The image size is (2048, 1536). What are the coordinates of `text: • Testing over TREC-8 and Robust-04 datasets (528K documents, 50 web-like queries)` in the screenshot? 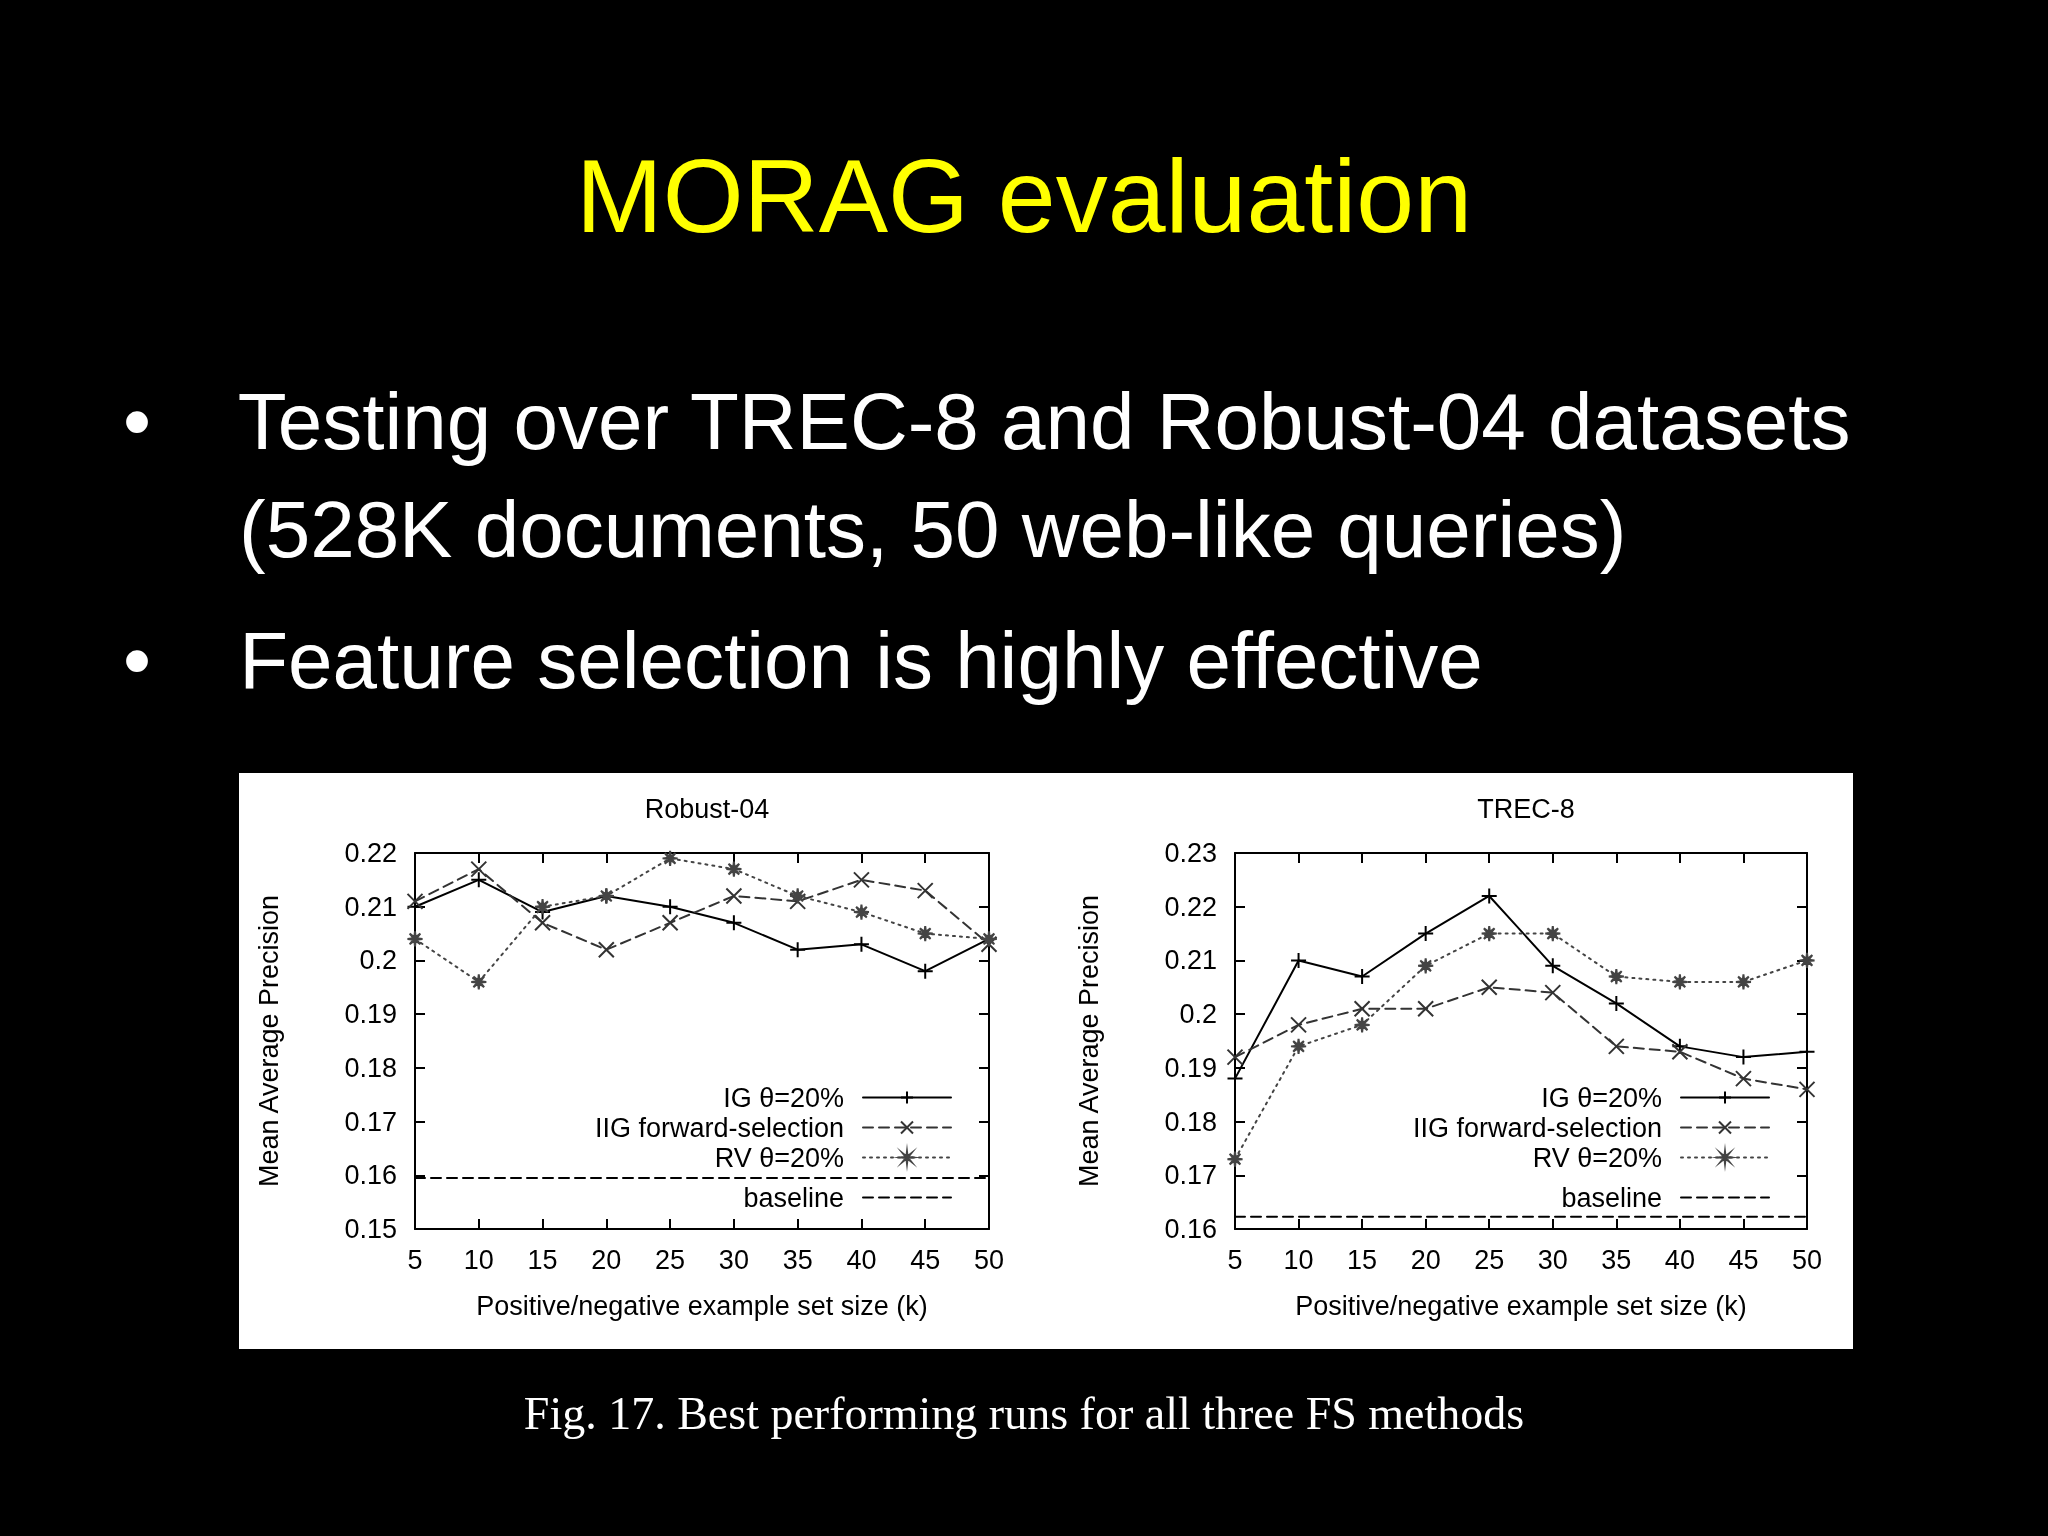 It's located at (987, 476).